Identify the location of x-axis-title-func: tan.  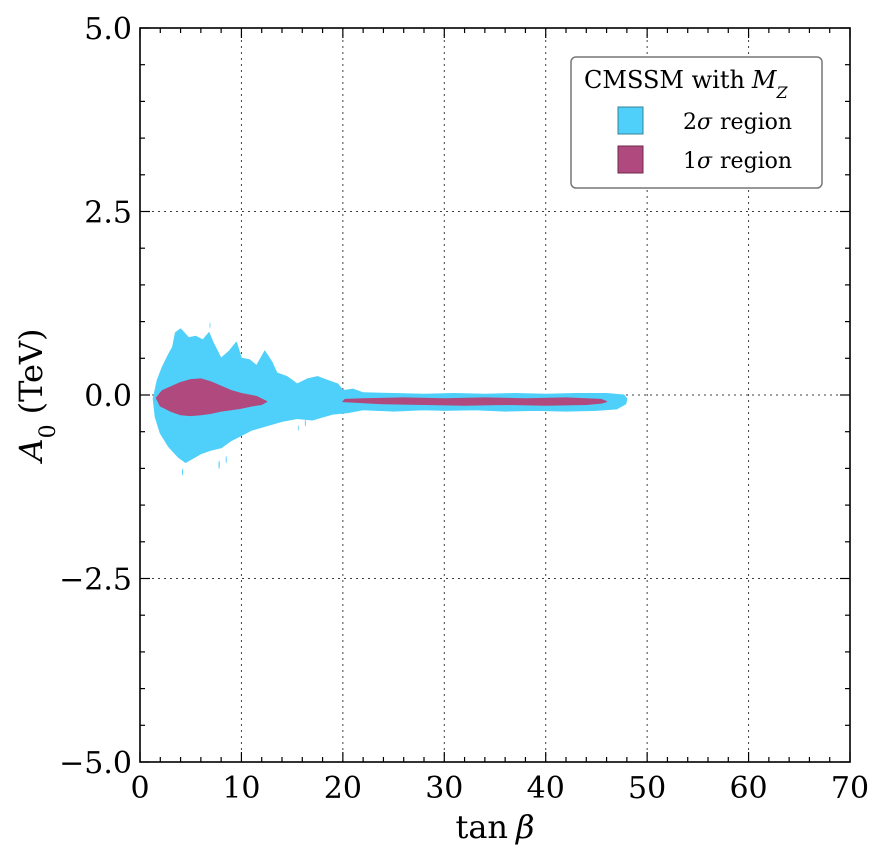
(481, 827).